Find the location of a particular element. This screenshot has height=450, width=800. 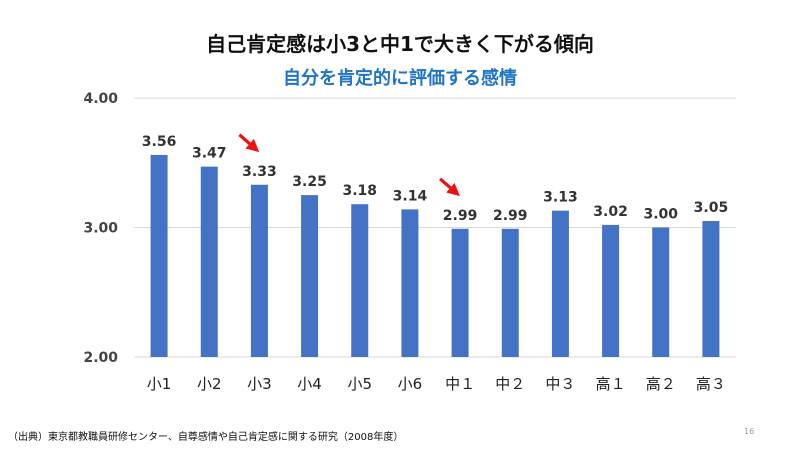

x-tick-label: 中１ is located at coordinates (460, 384).